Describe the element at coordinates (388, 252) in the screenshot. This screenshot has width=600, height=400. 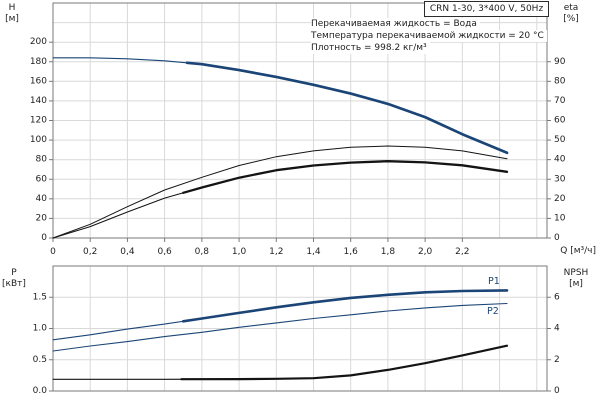
I see `x-tick-label: 1,8` at that location.